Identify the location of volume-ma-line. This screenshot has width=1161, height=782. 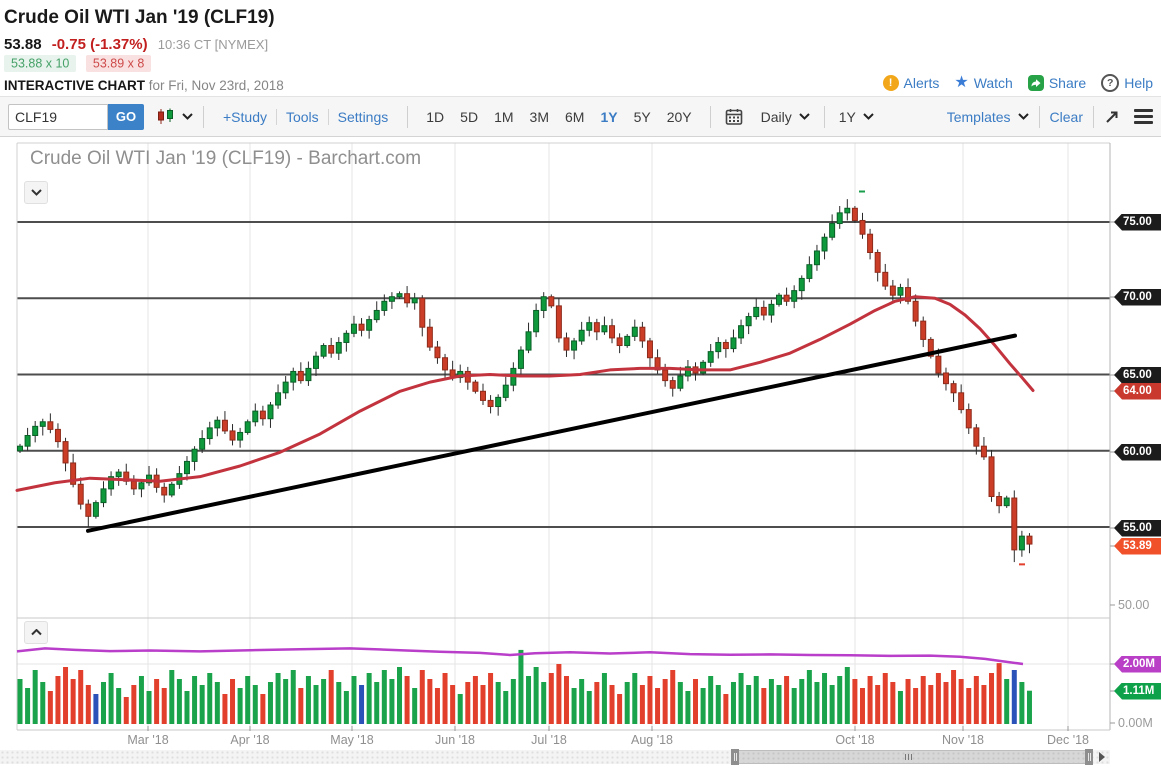
(520, 656).